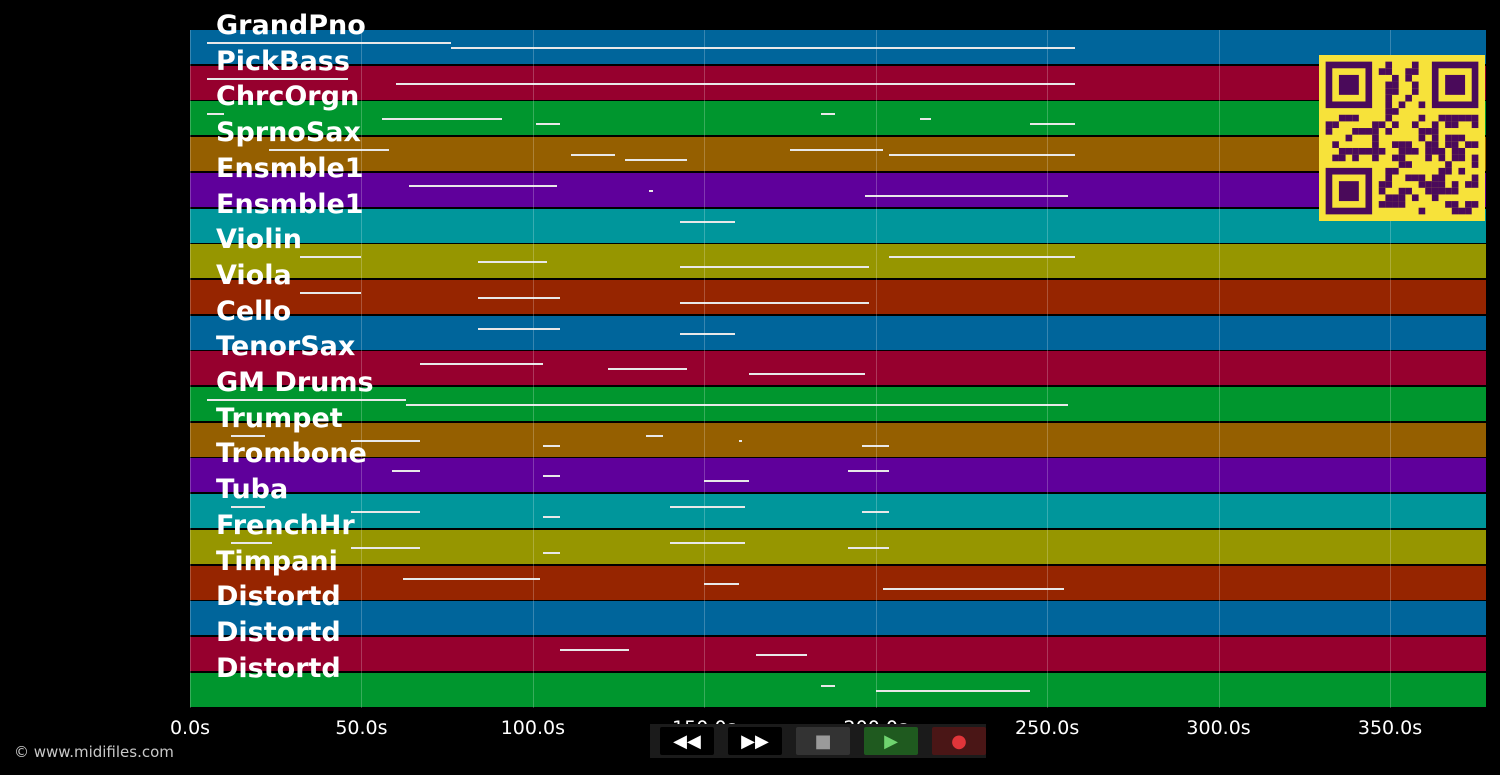 The image size is (1500, 775). Describe the element at coordinates (190, 728) in the screenshot. I see `x-tick-label: 0.0s` at that location.